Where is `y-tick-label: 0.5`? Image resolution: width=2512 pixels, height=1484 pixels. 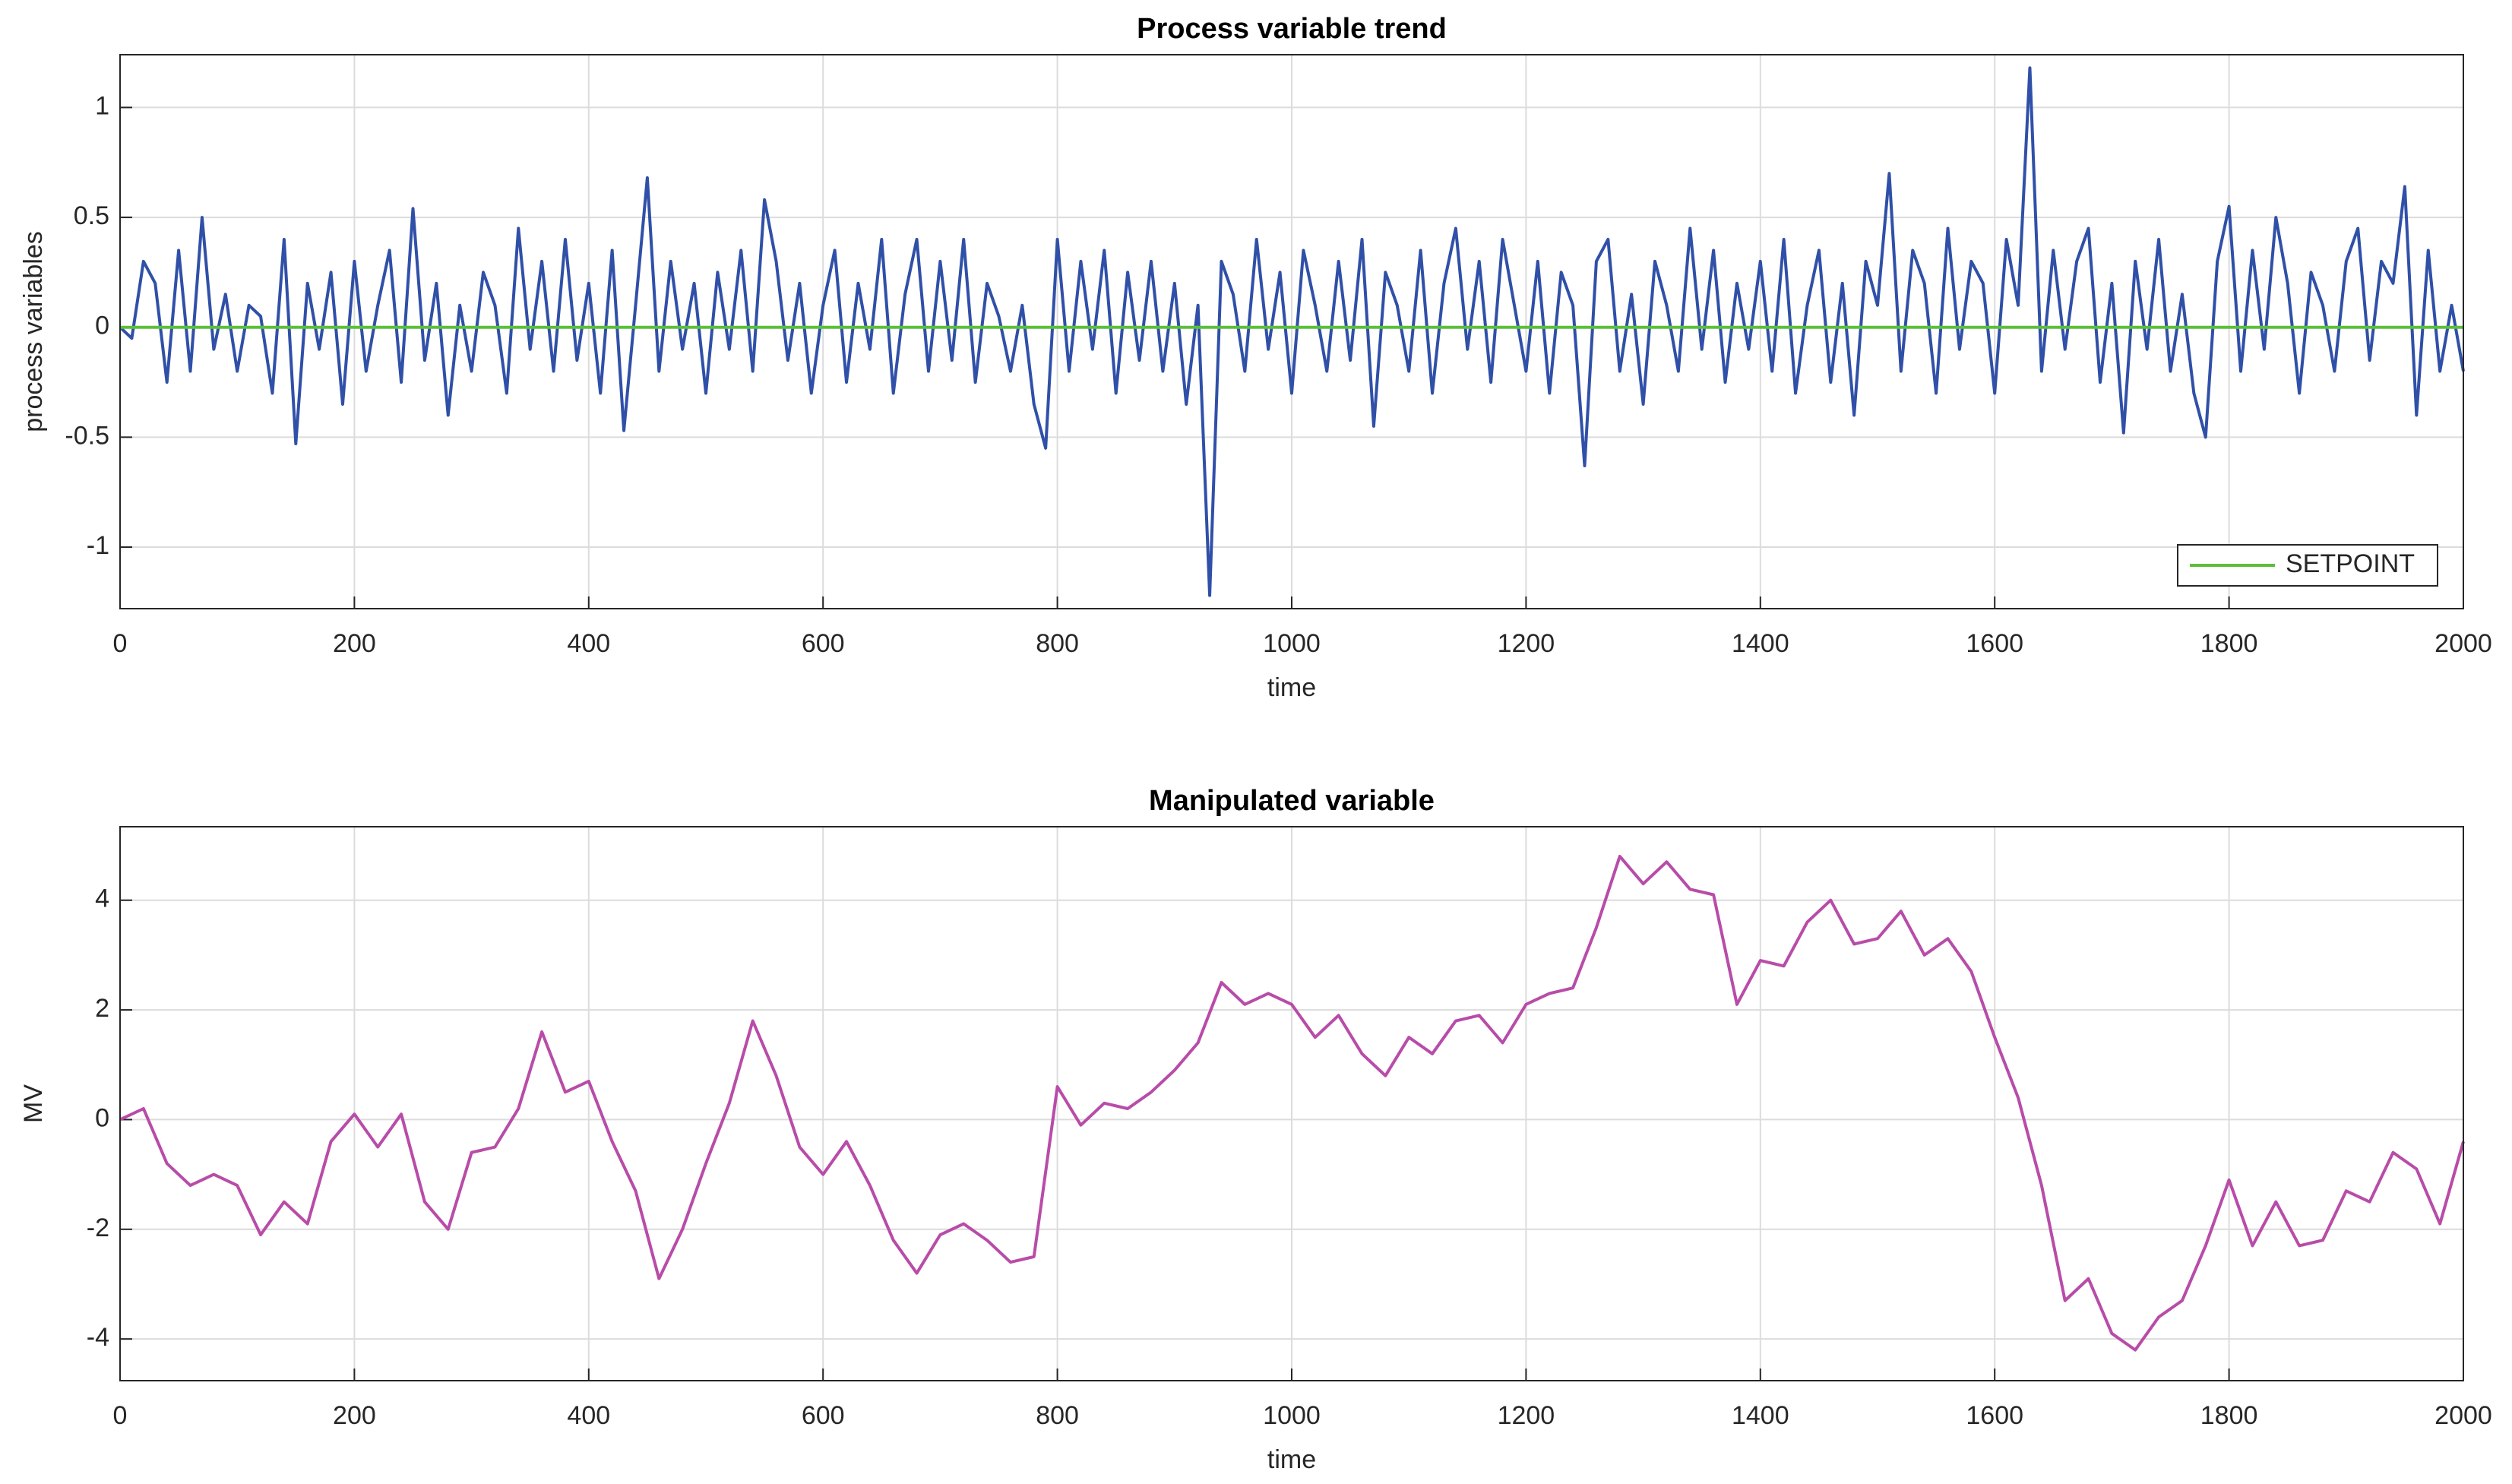 y-tick-label: 0.5 is located at coordinates (91, 215).